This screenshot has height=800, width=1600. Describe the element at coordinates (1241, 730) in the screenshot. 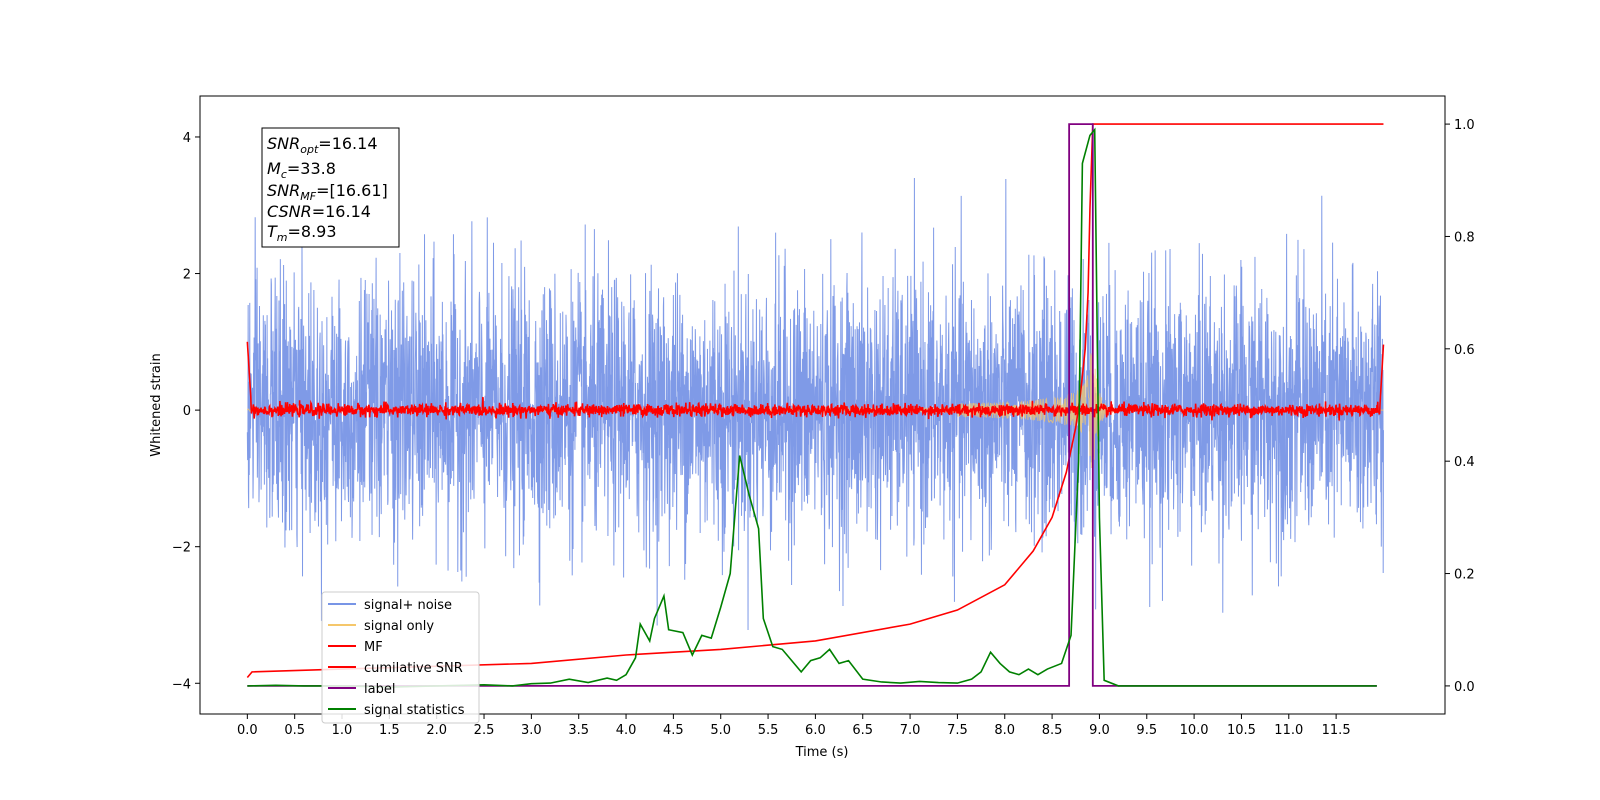

I see `x-tick-label: 10.5` at that location.